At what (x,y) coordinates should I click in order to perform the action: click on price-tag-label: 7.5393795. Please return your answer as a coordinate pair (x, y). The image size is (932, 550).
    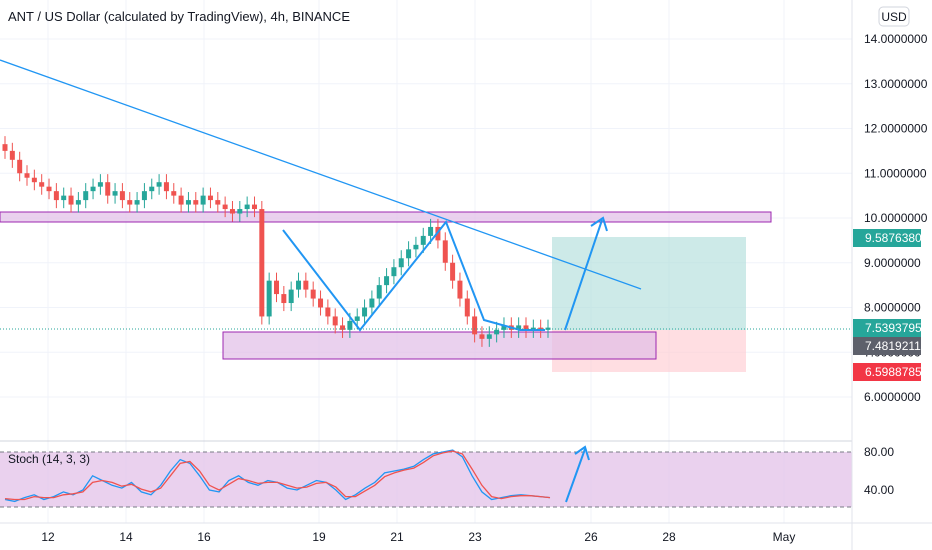
    Looking at the image, I should click on (893, 328).